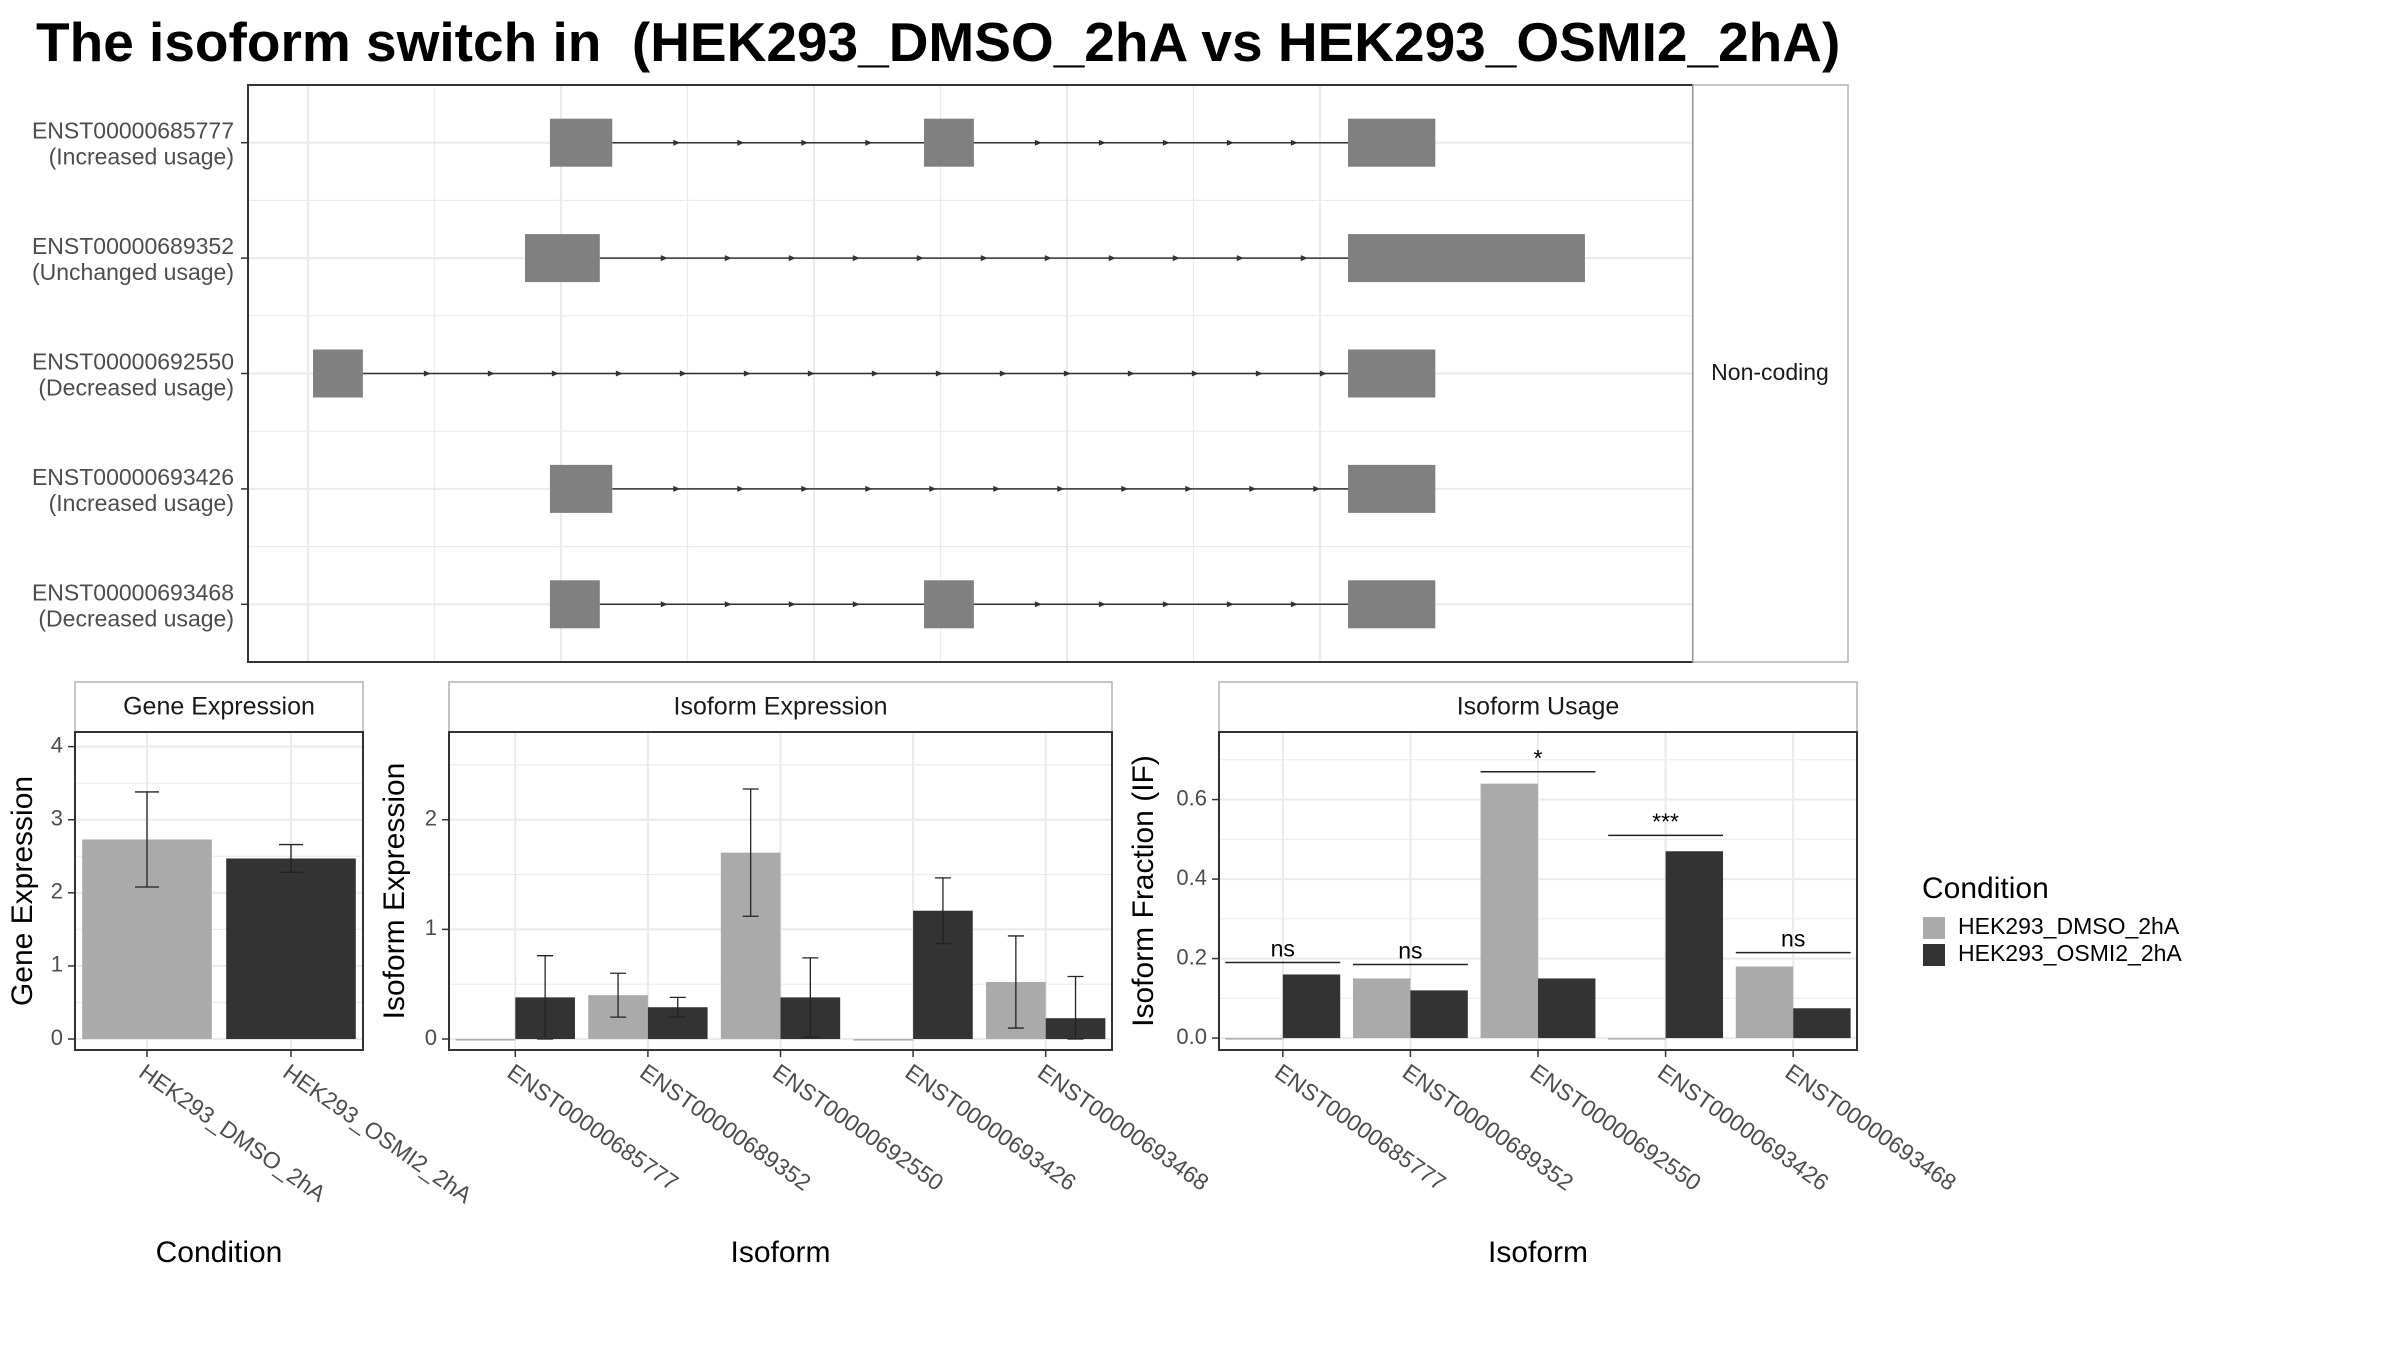 Image resolution: width=2400 pixels, height=1355 pixels. I want to click on facet-strip, so click(1770, 373).